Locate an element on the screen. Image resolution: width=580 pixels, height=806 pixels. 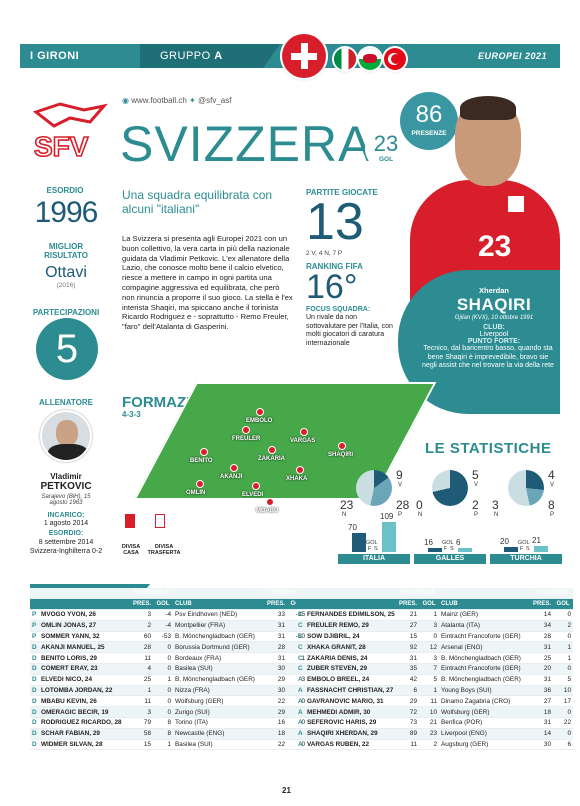
national-goals: 3 is located at coordinates (429, 658).